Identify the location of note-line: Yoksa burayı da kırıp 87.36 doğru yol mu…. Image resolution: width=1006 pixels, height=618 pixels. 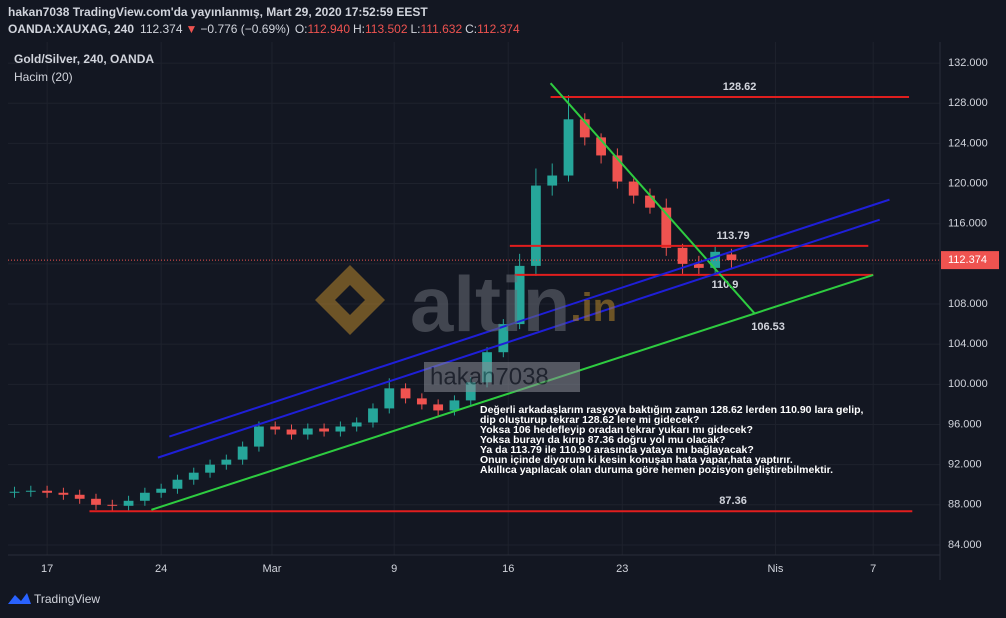
(602, 440).